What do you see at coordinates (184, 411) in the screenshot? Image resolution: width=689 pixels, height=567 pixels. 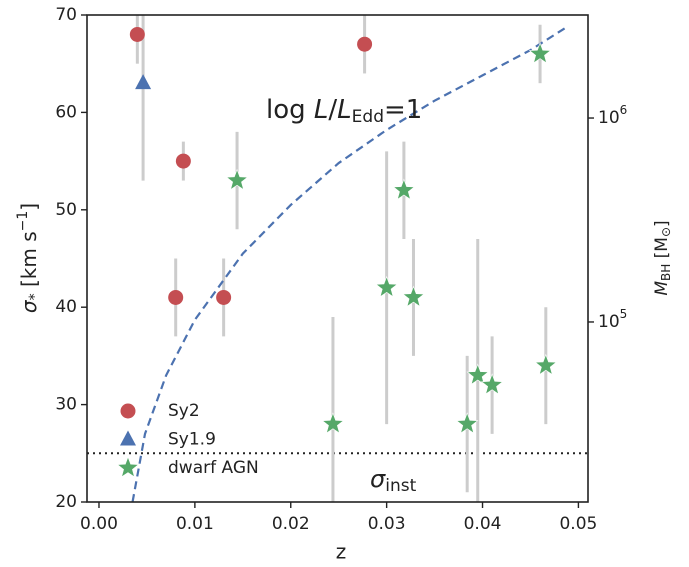 I see `legend-label: Sy2` at bounding box center [184, 411].